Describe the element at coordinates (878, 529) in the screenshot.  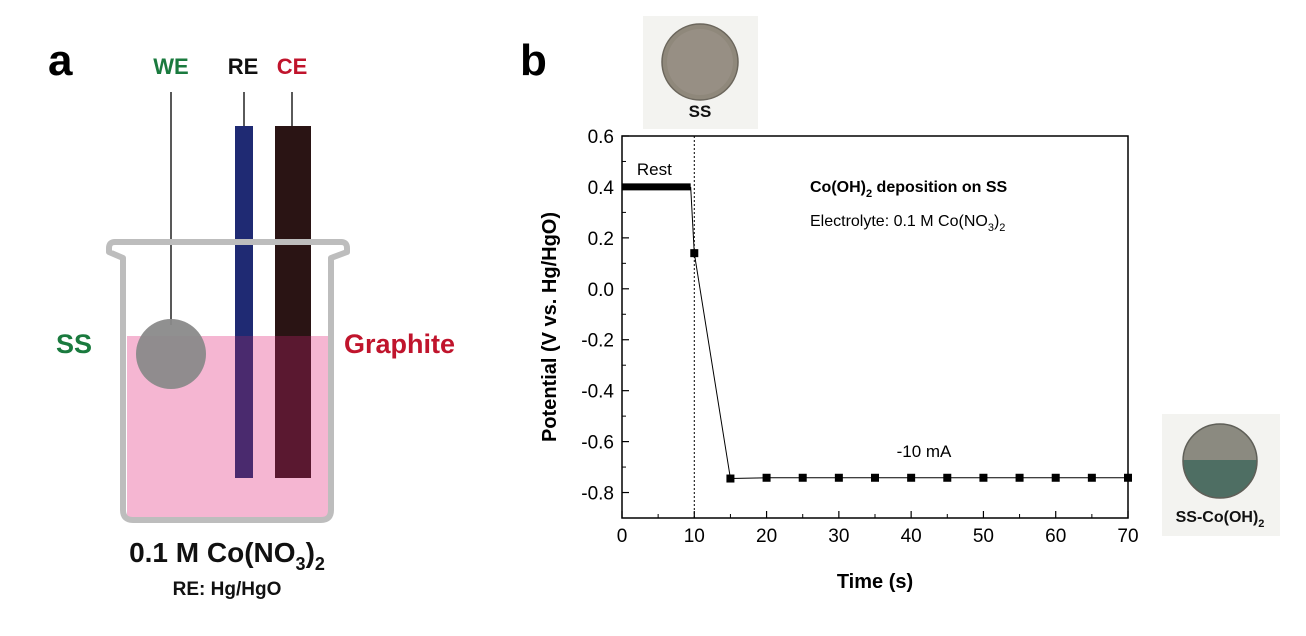
I see `x-axis: 0 10 20 30 40 50 60 70` at that location.